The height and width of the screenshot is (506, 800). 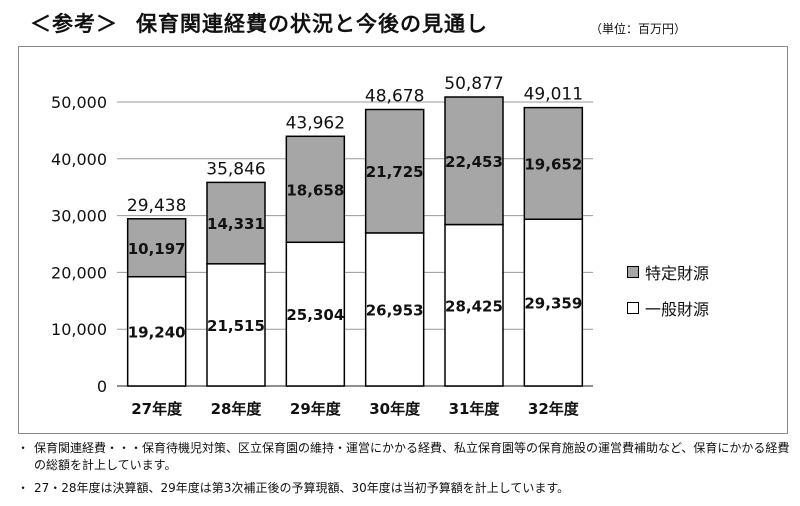 What do you see at coordinates (553, 95) in the screenshot?
I see `data-label-total: 49,011` at bounding box center [553, 95].